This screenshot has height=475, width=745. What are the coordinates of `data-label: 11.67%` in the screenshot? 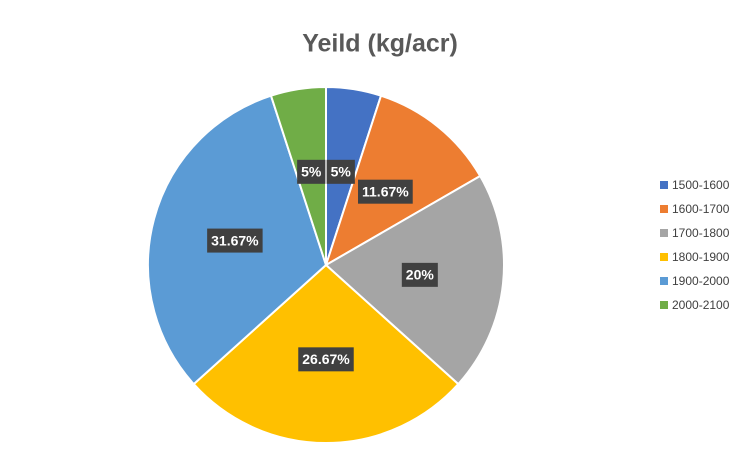 It's located at (385, 191).